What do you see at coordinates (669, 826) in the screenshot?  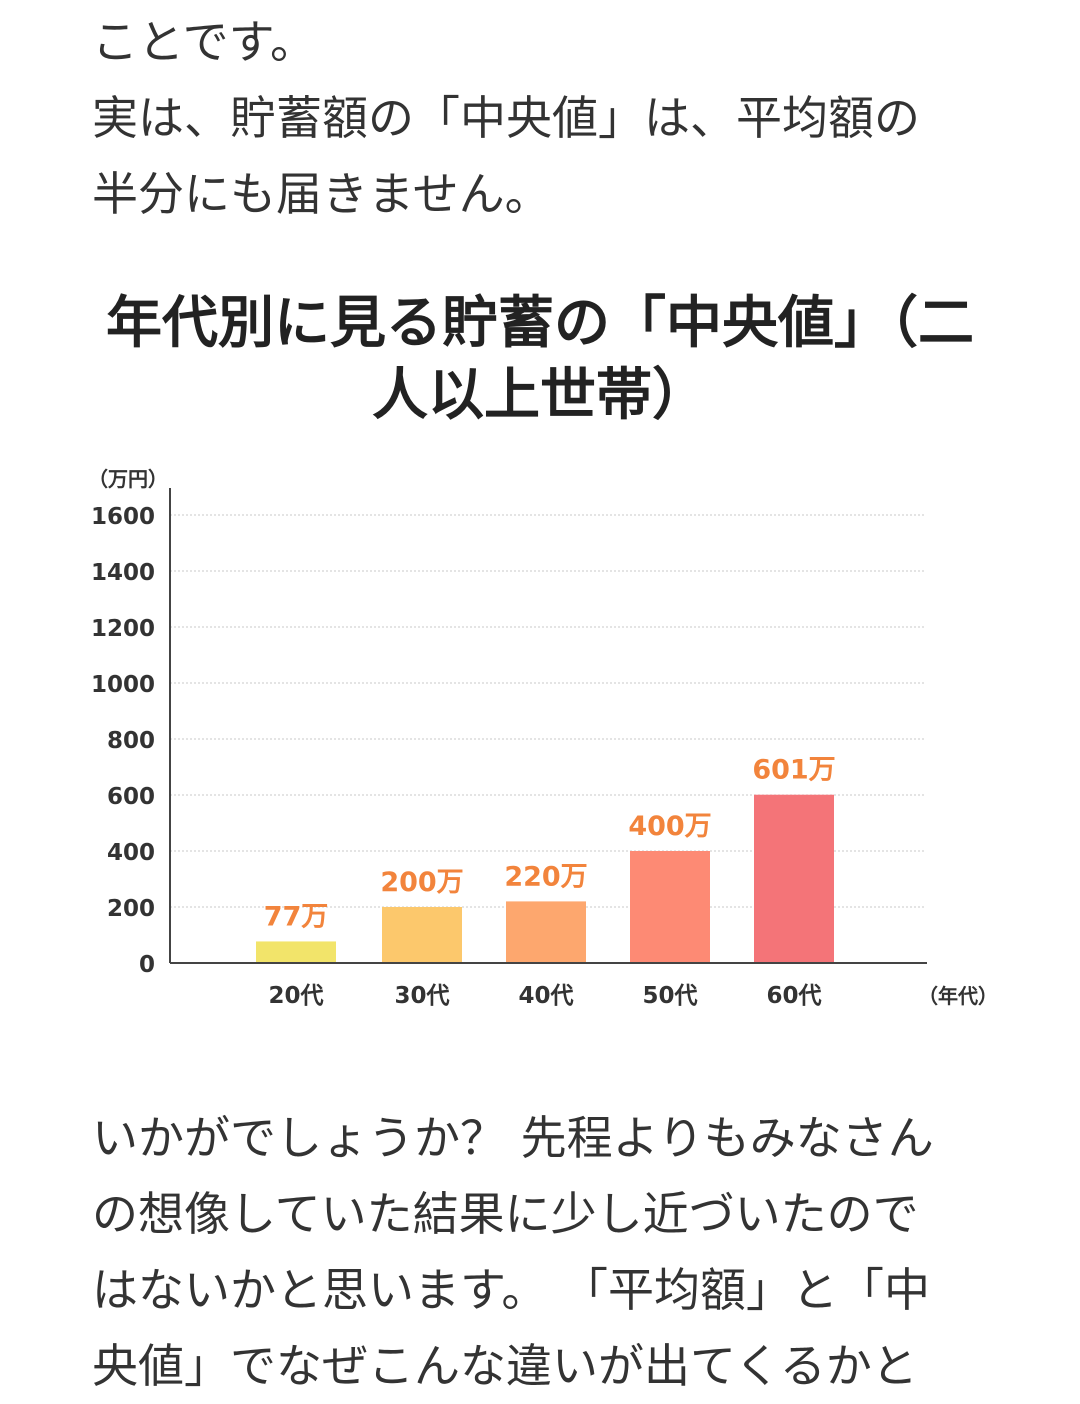 I see `data-label: 400万` at bounding box center [669, 826].